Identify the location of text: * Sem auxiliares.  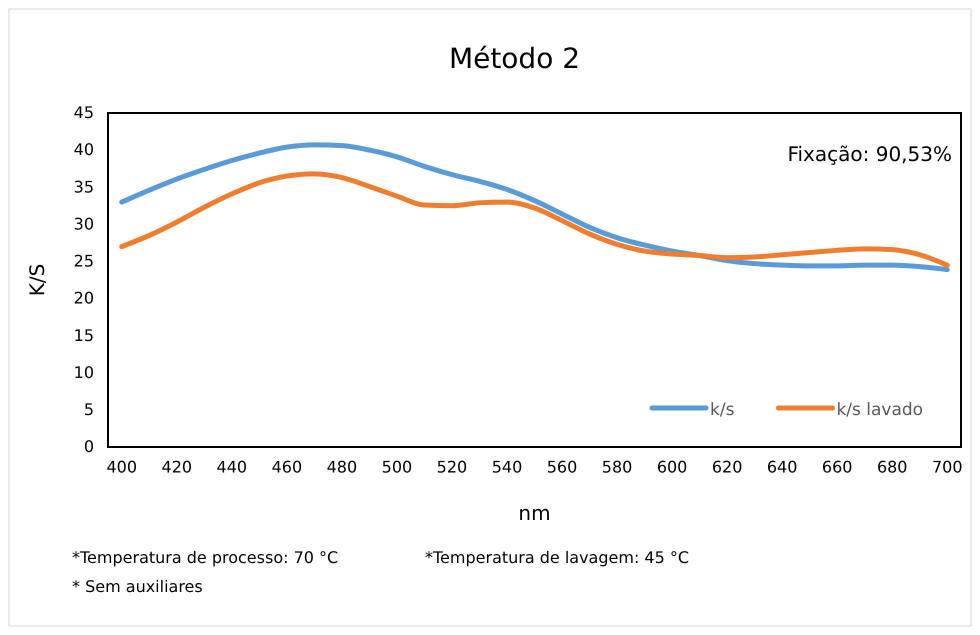
(137, 586).